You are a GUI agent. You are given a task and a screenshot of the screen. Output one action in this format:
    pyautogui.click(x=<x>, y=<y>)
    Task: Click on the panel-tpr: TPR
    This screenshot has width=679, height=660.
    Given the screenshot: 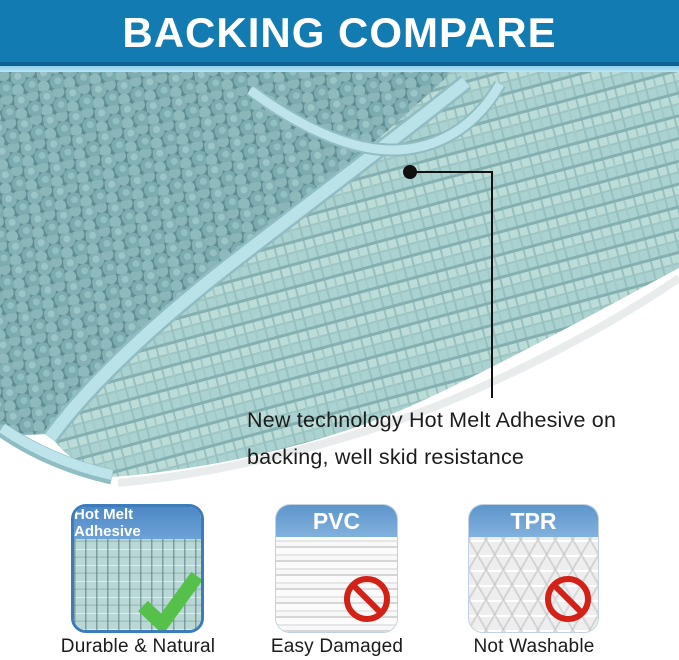 What is the action you would take?
    pyautogui.click(x=533, y=568)
    